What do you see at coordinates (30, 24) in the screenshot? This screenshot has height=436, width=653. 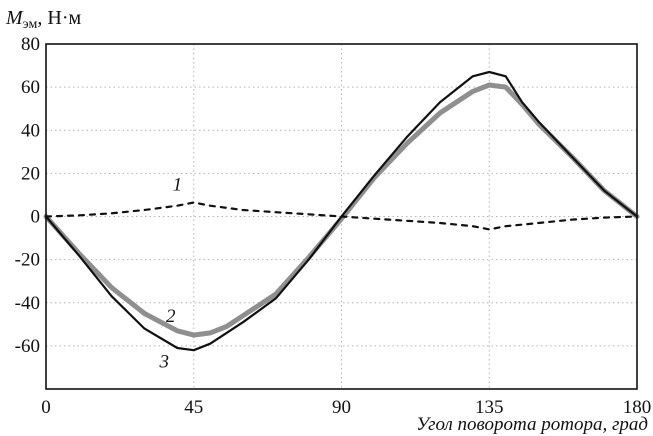 I see `y-axis-subscript: эм` at bounding box center [30, 24].